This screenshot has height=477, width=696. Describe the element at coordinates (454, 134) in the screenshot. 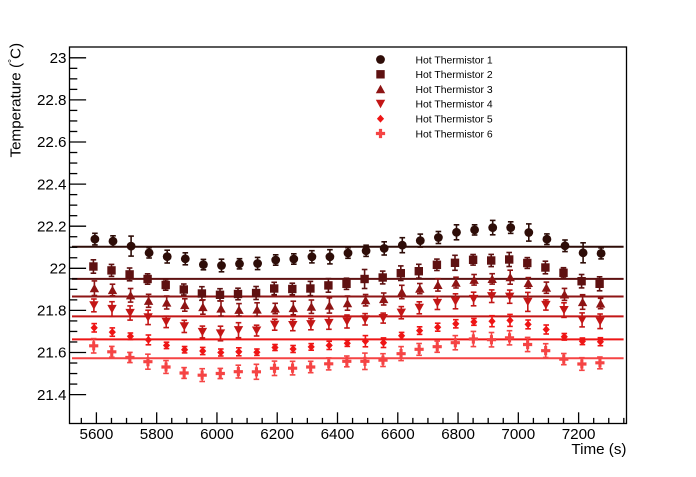

I see `svg-text: Hot Thermistor 6` at that location.